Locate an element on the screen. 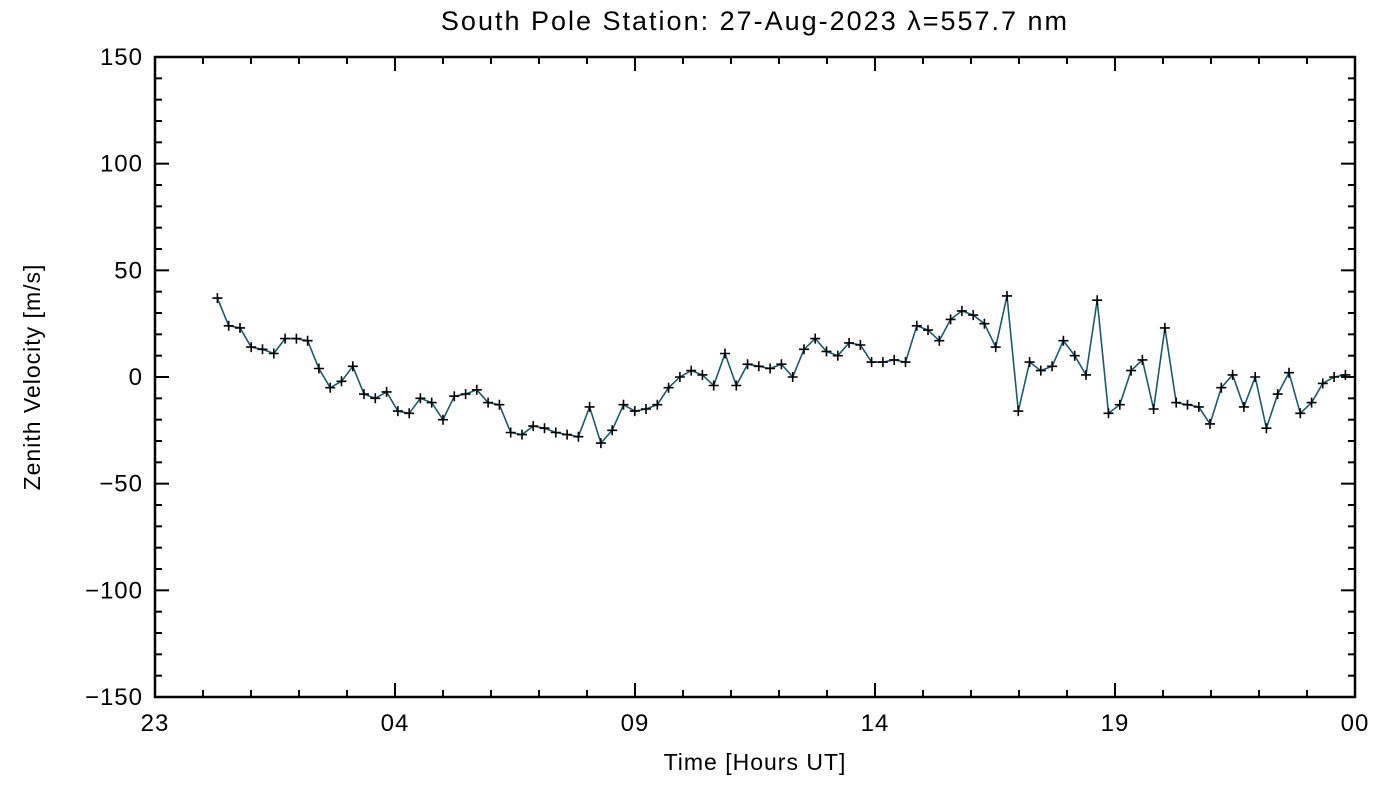 The height and width of the screenshot is (800, 1400). tick-label: −150 is located at coordinates (114, 697).